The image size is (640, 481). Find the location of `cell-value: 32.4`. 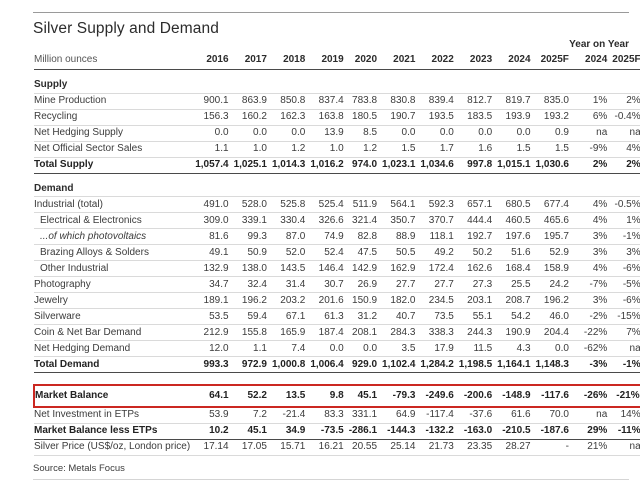

cell-value: 32.4 is located at coordinates (247, 284).